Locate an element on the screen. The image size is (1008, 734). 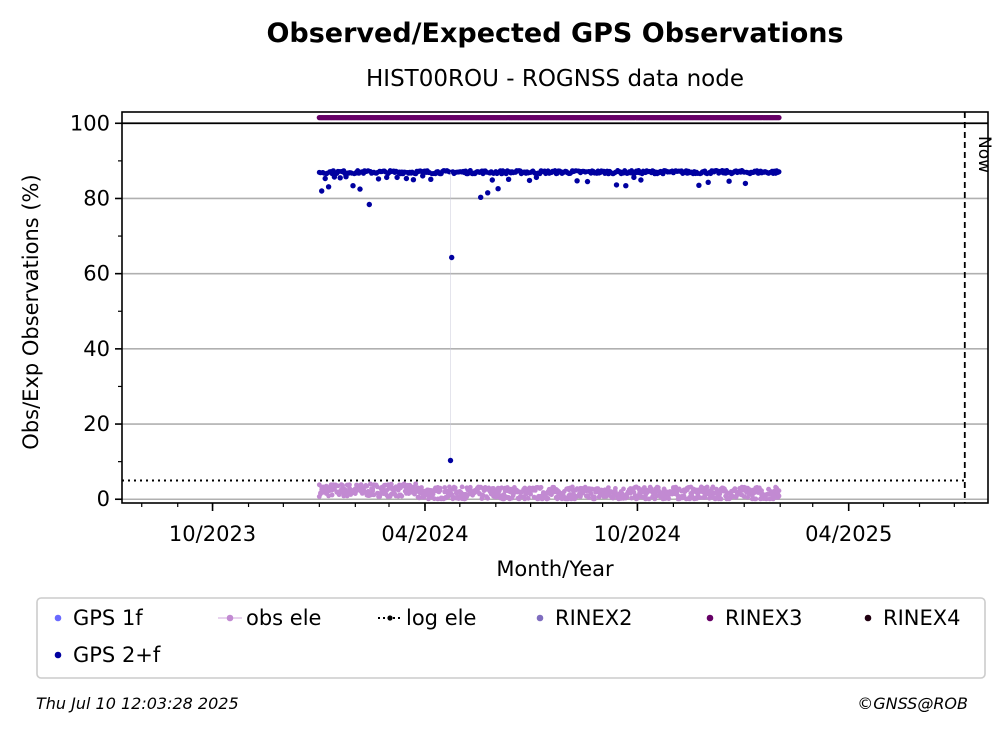
rinex3-point is located at coordinates (779, 118).